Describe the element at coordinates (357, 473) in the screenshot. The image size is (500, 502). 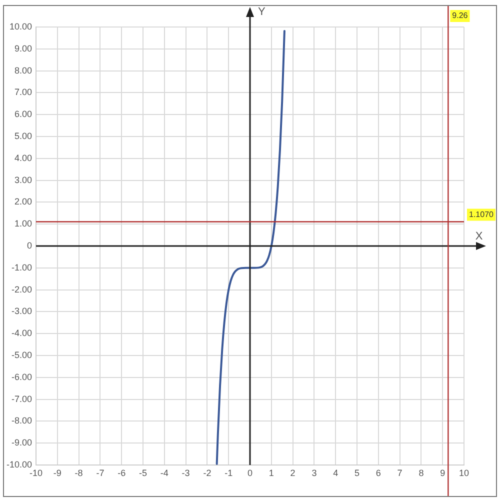
I see `x-tick-label: 5` at that location.